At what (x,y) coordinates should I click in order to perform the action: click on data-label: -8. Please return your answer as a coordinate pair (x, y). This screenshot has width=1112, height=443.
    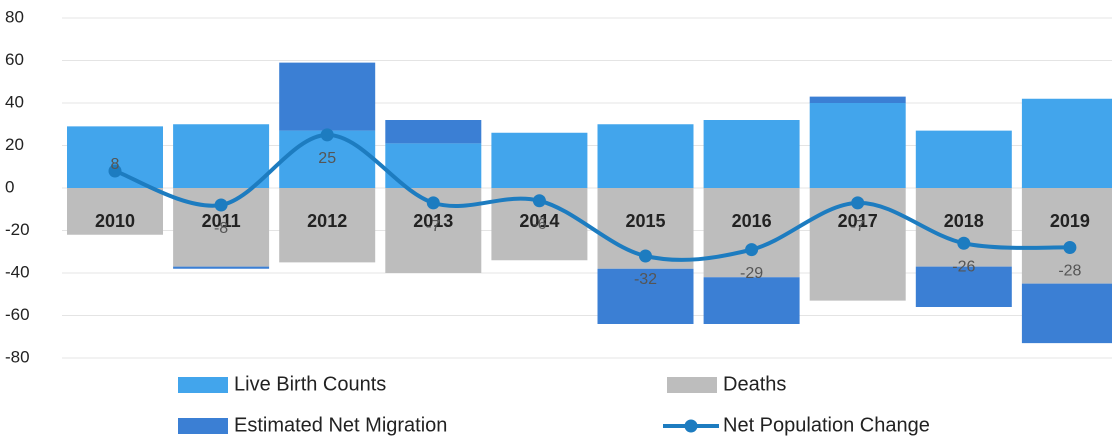
    Looking at the image, I should click on (221, 228).